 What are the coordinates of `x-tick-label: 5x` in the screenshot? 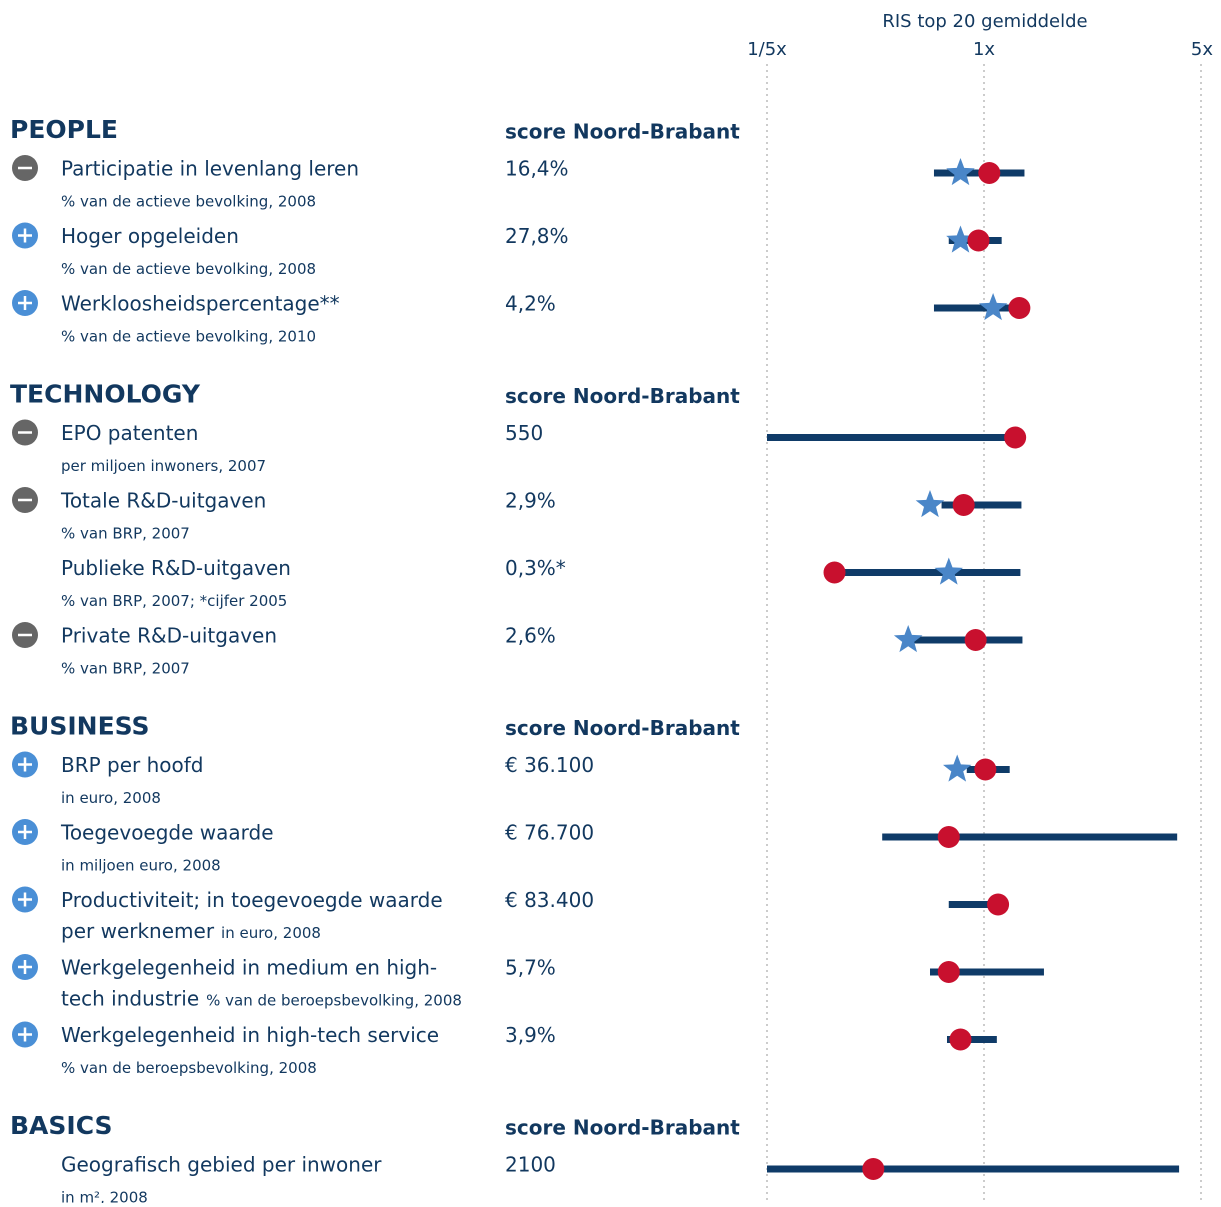 It's located at (1202, 49).